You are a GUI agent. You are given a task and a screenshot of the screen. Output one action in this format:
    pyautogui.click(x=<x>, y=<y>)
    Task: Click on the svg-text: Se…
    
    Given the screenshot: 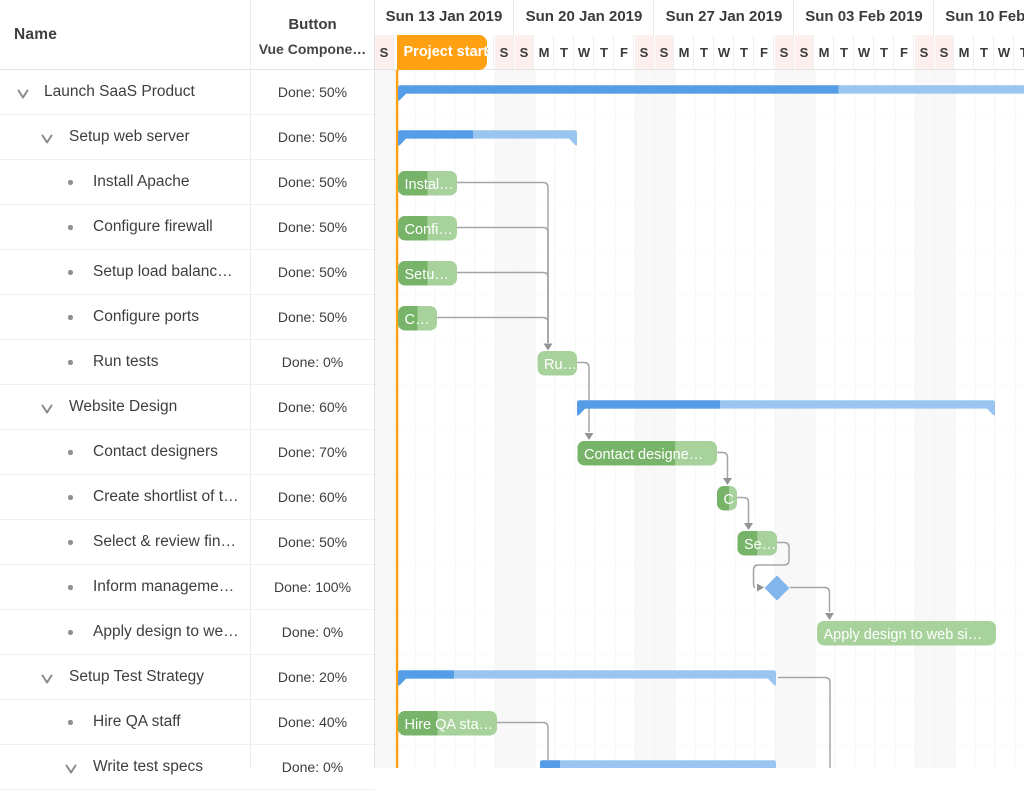 What is the action you would take?
    pyautogui.click(x=760, y=545)
    